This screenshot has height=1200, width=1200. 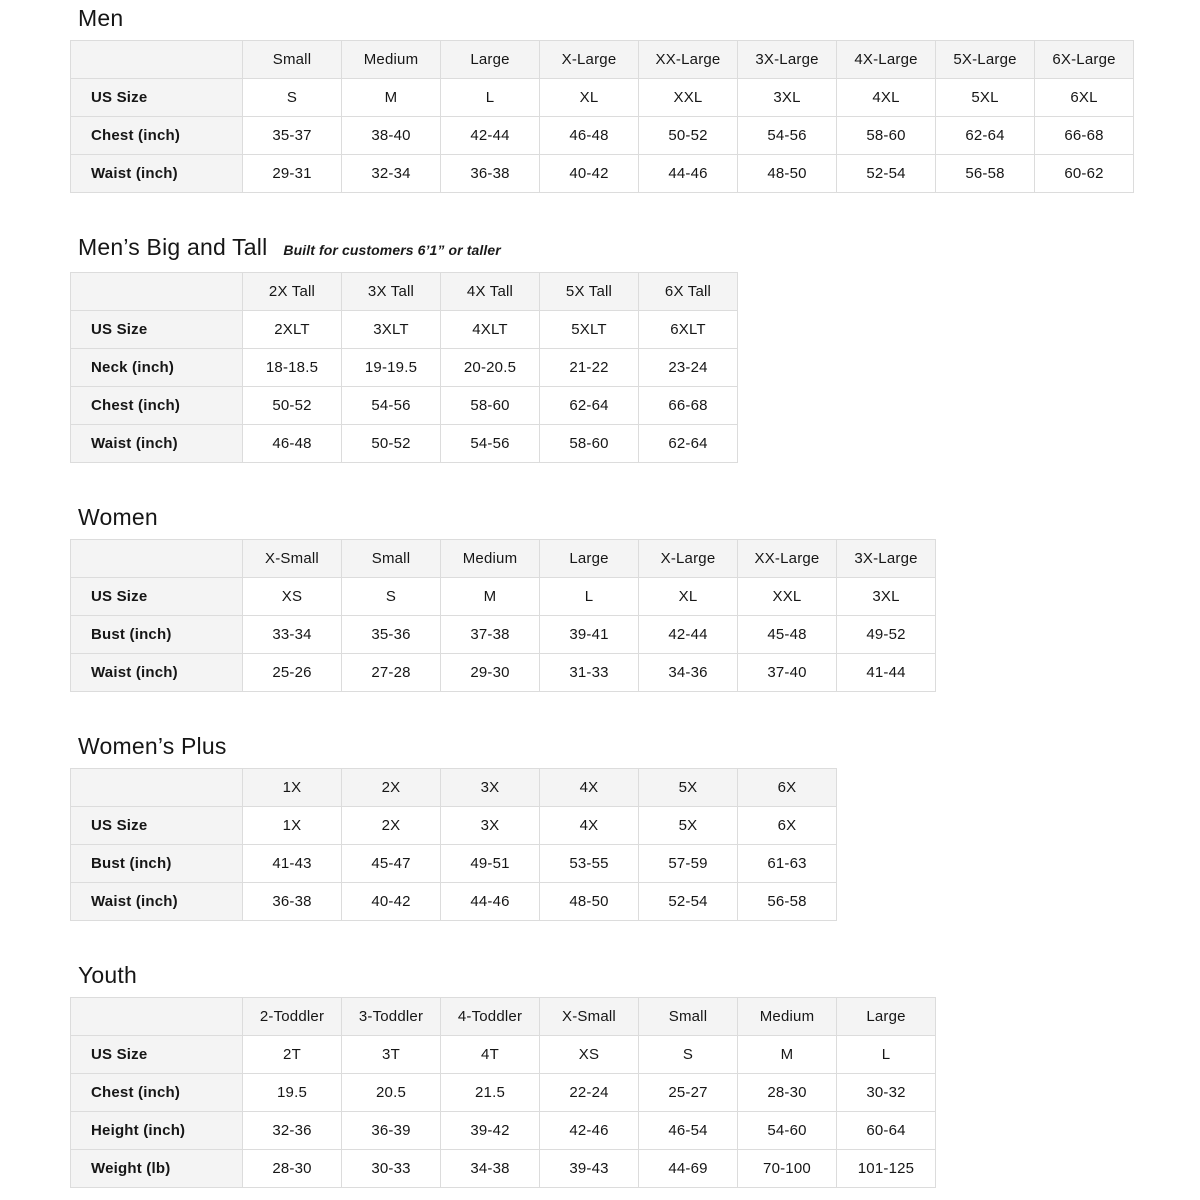 What do you see at coordinates (589, 367) in the screenshot?
I see `value-cell: 21-22` at bounding box center [589, 367].